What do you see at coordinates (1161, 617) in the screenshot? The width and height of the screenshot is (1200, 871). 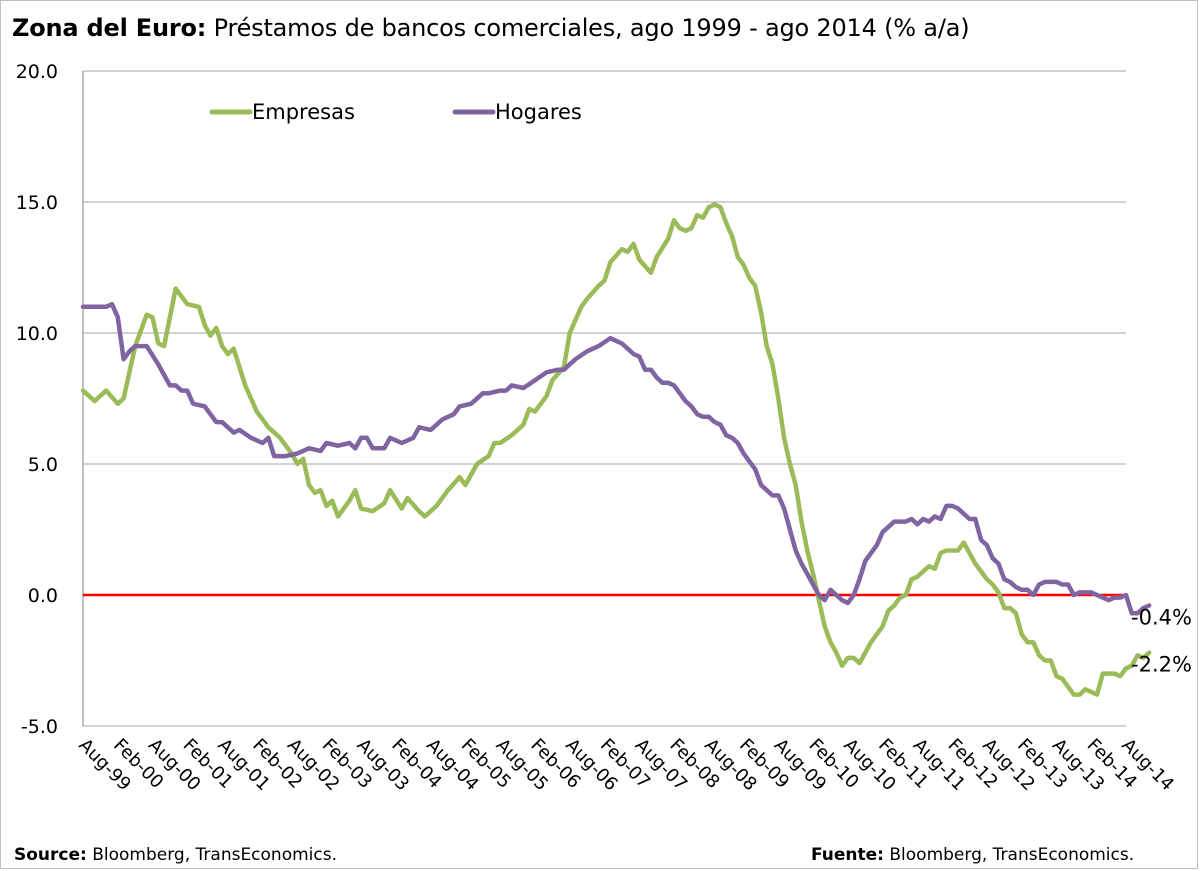 I see `end-value-label: -0.4%` at bounding box center [1161, 617].